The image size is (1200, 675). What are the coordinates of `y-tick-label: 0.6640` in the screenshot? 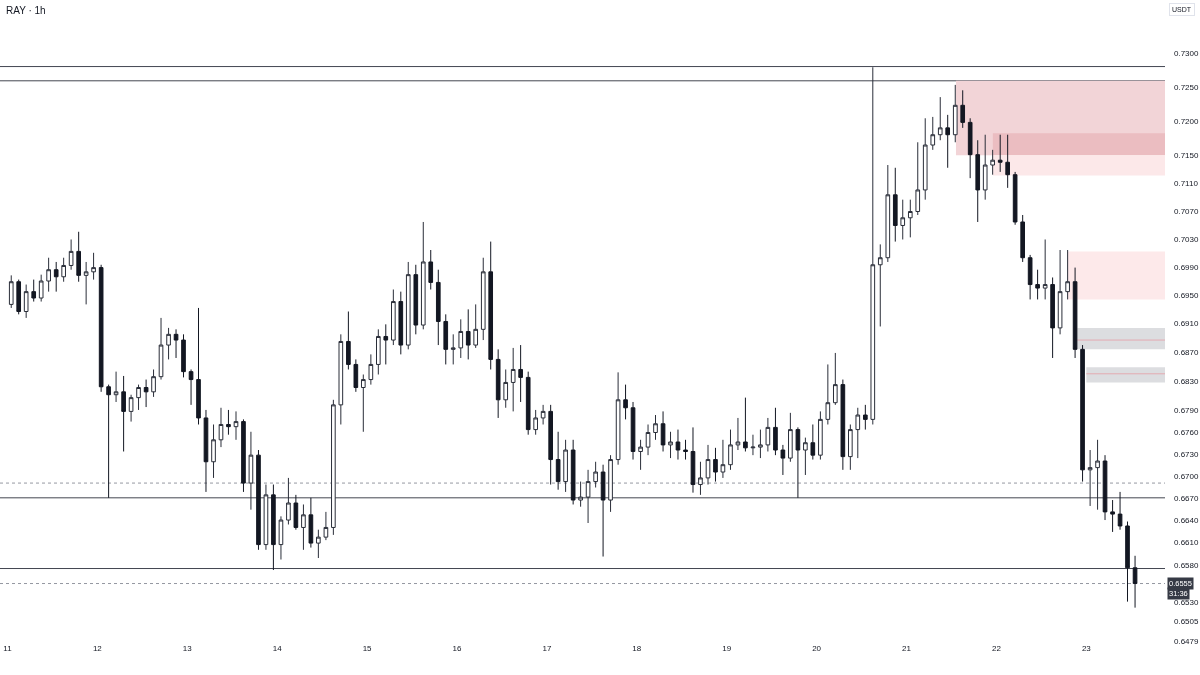 It's located at (1187, 520).